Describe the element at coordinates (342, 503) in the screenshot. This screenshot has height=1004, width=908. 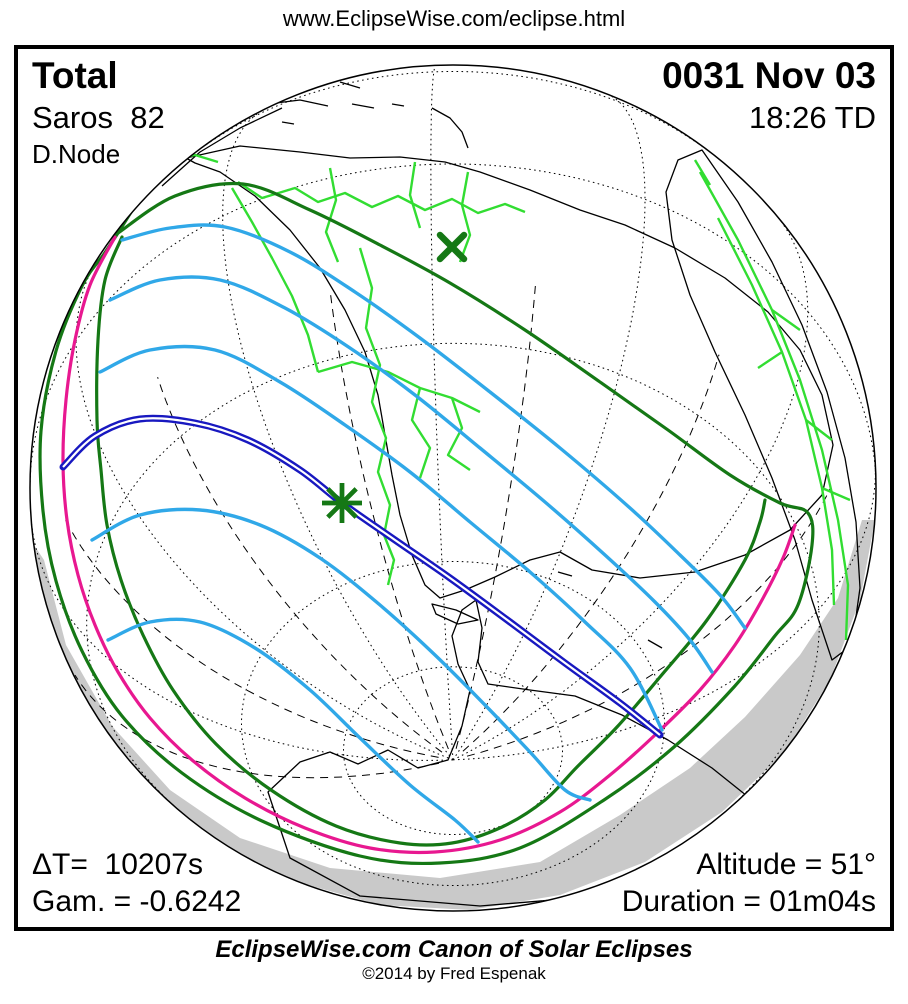
I see `greatest-eclipse-center` at that location.